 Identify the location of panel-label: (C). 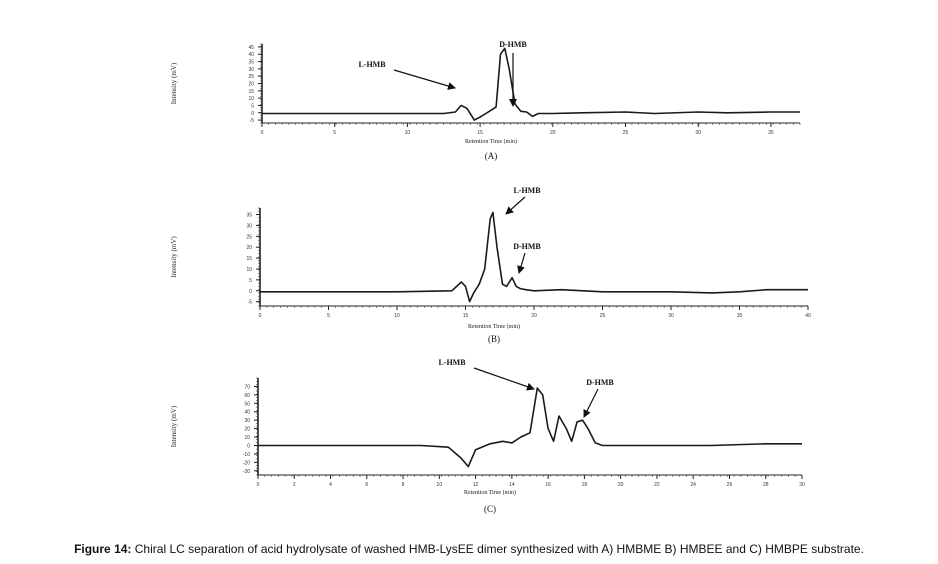
(490, 509).